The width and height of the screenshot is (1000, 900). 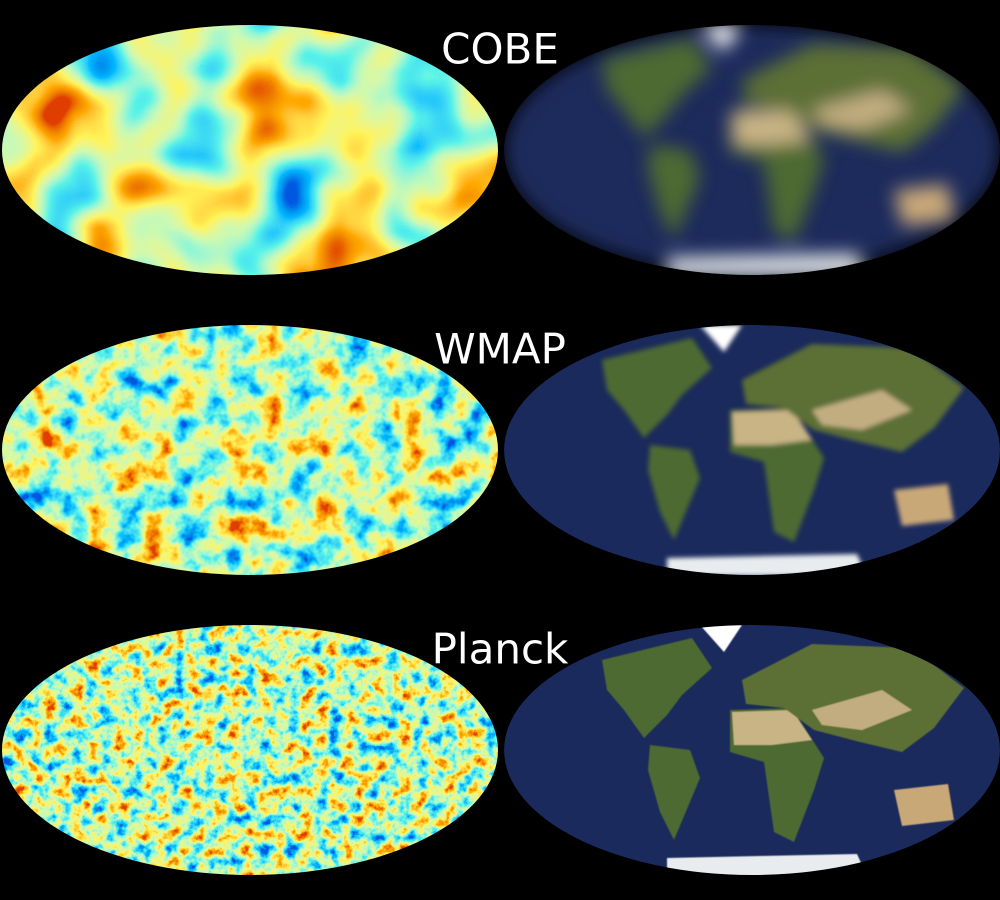 What do you see at coordinates (500, 349) in the screenshot?
I see `panel-label: WMAP` at bounding box center [500, 349].